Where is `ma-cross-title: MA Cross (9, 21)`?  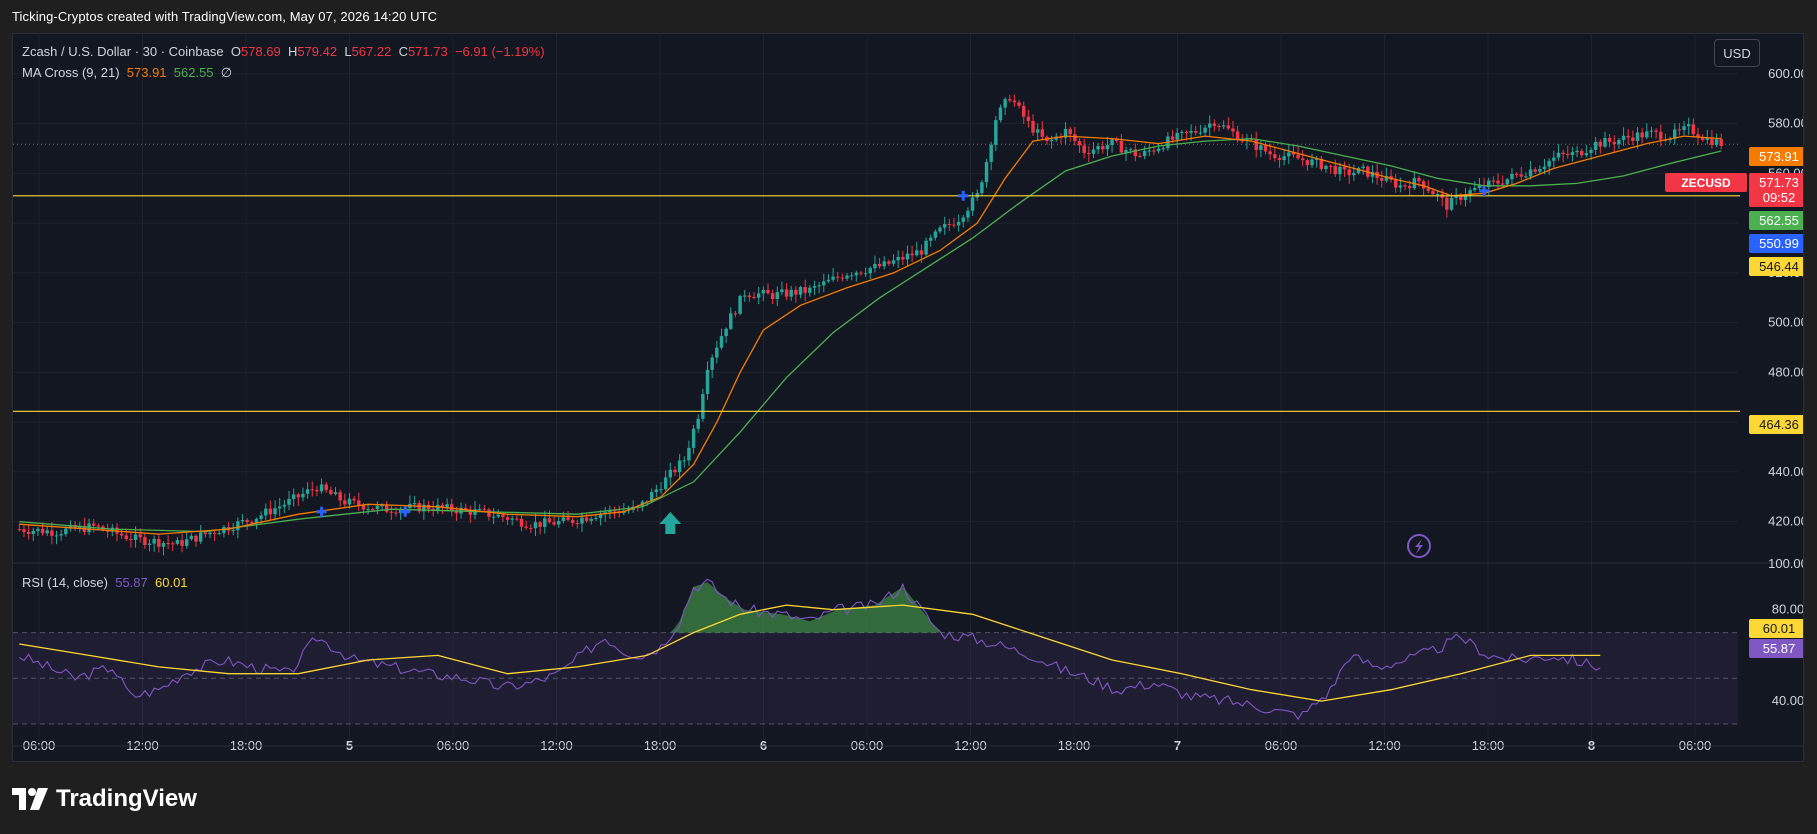 ma-cross-title: MA Cross (9, 21) is located at coordinates (71, 72).